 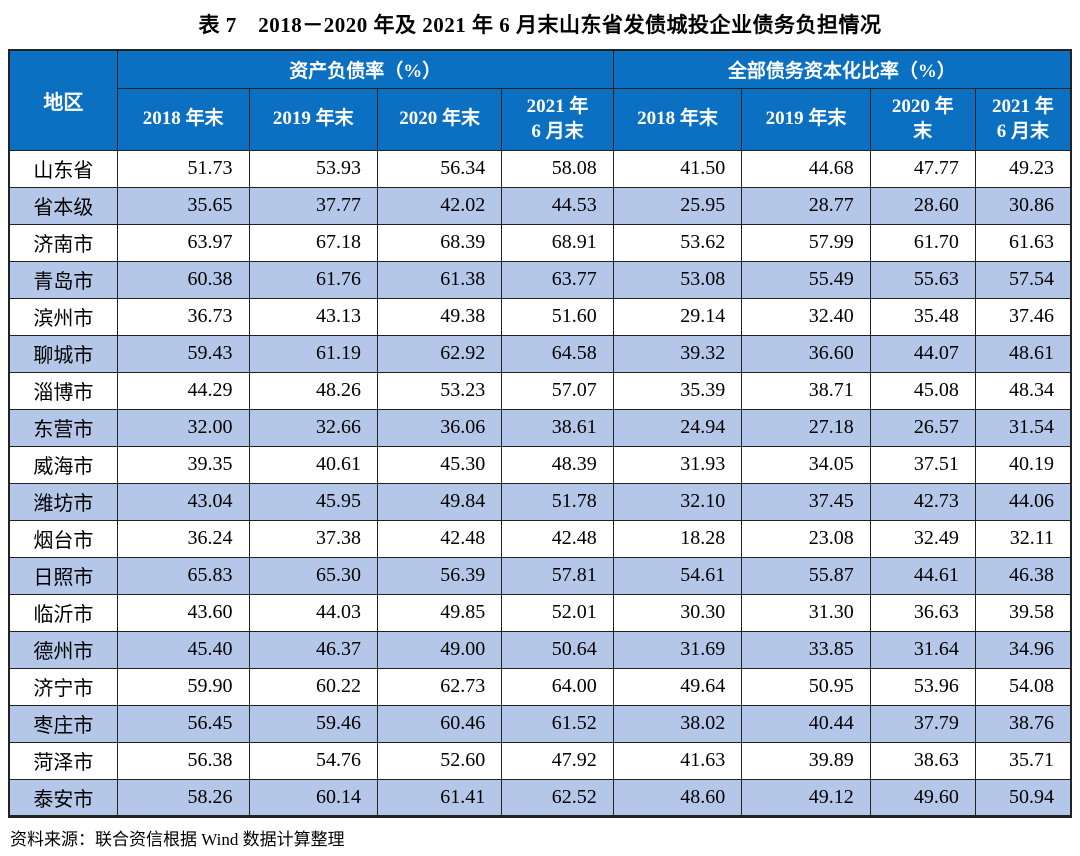 What do you see at coordinates (313, 390) in the screenshot?
I see `value-cell: 48.26` at bounding box center [313, 390].